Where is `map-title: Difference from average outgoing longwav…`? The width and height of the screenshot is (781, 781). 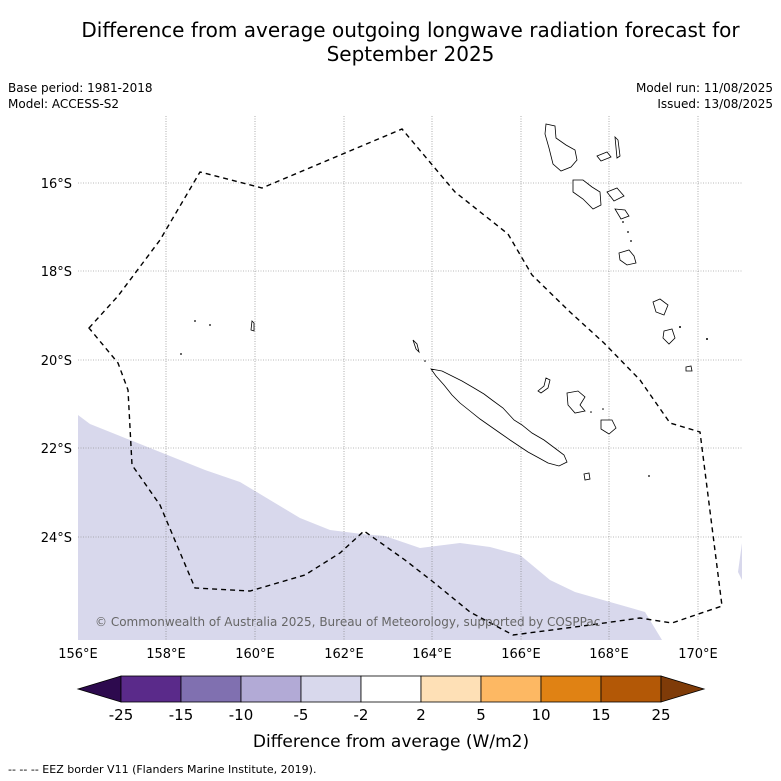 map-title: Difference from average outgoing longwav… is located at coordinates (410, 42).